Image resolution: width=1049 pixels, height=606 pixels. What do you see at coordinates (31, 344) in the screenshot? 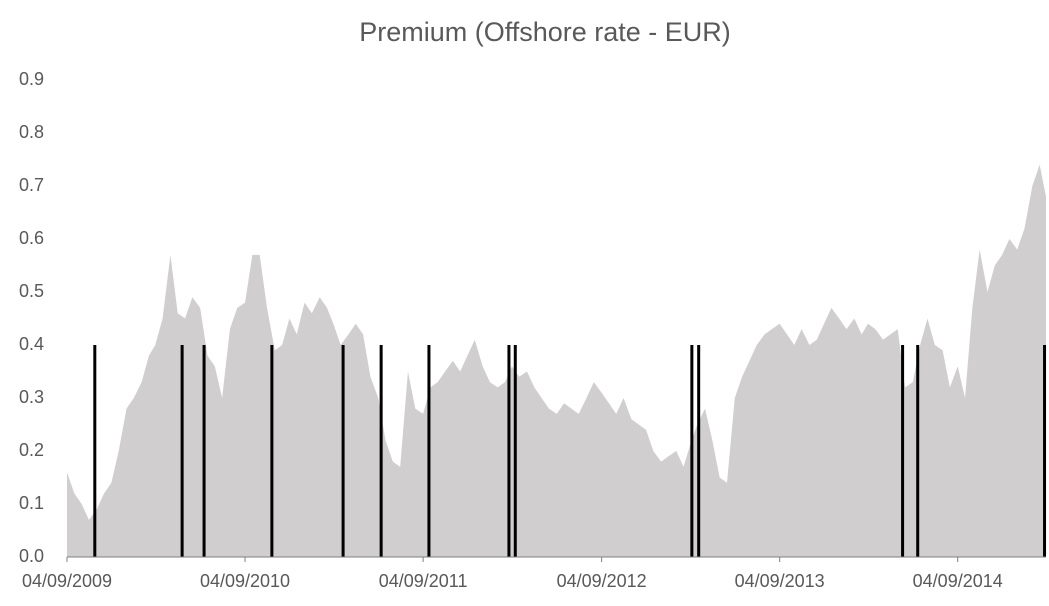
I see `y-tick-label: 0.4` at bounding box center [31, 344].